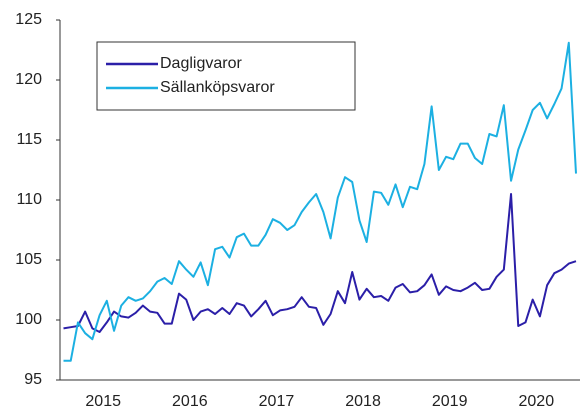 Image resolution: width=582 pixels, height=418 pixels. Describe the element at coordinates (103, 401) in the screenshot. I see `x-group-label: 2015` at that location.